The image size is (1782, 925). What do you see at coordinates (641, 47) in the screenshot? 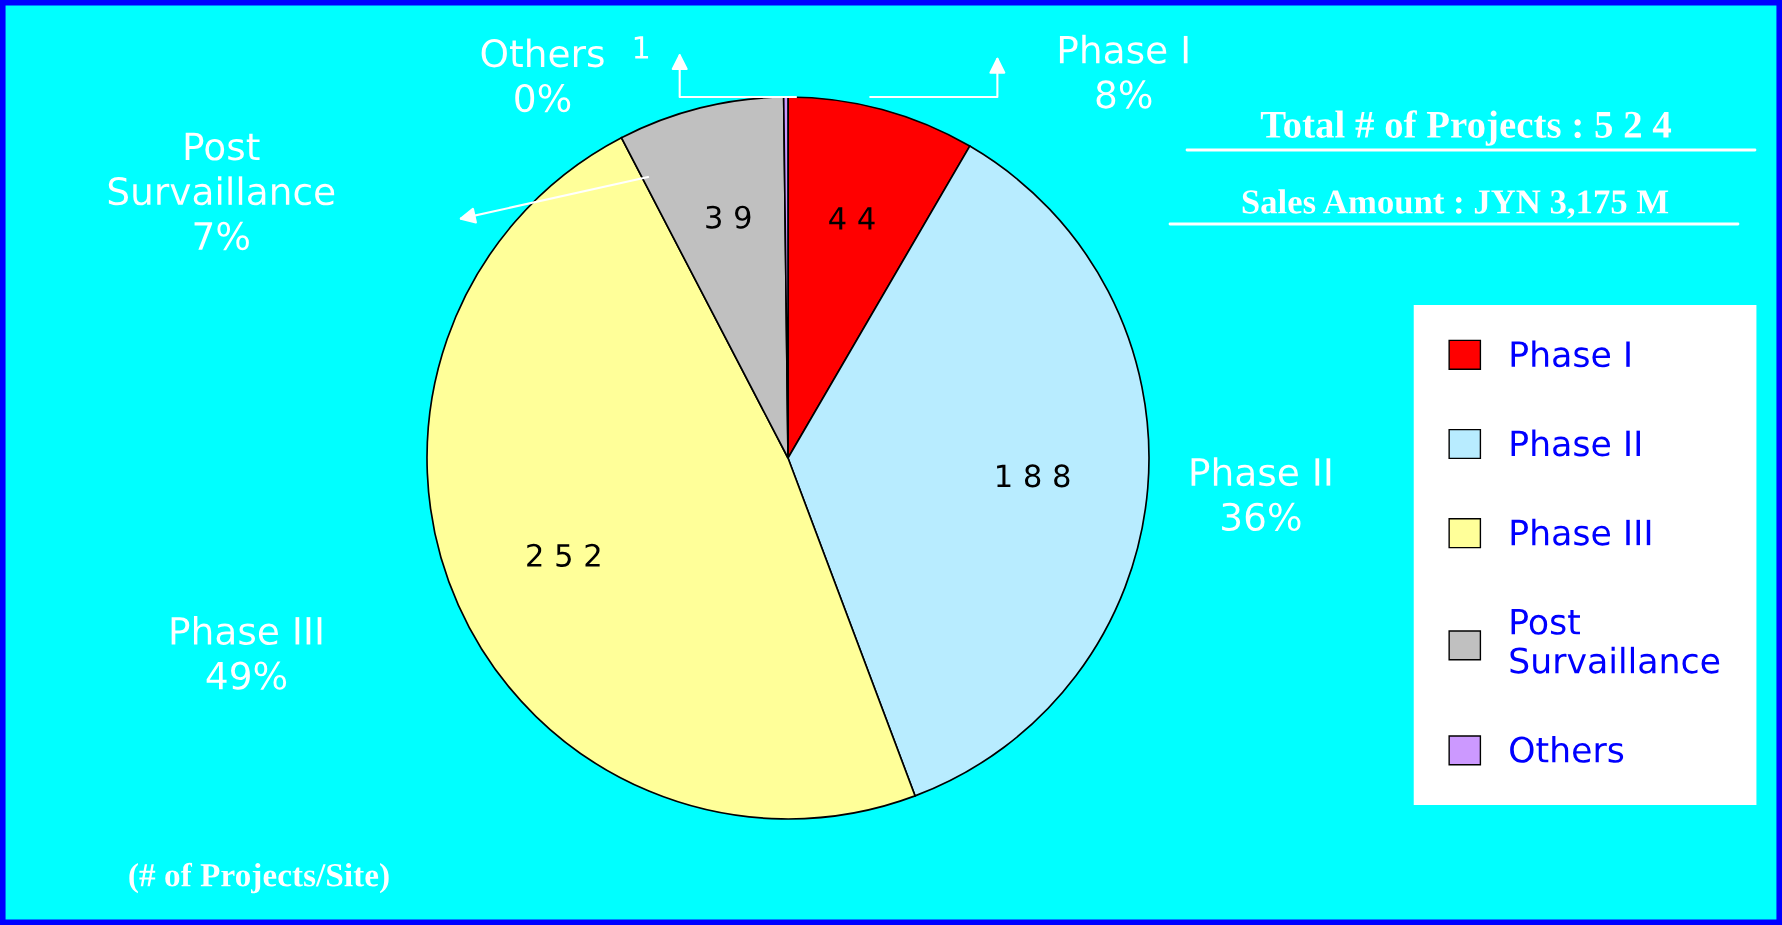
I see `data-label: 1` at bounding box center [641, 47].